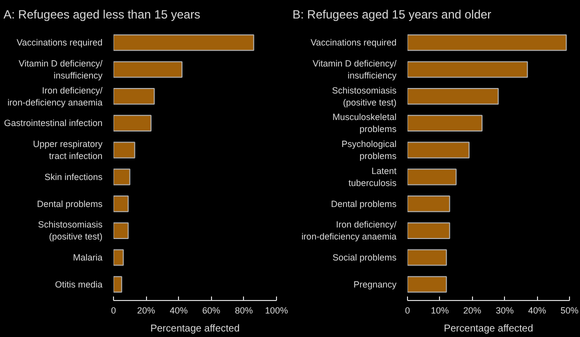  Describe the element at coordinates (67, 150) in the screenshot. I see `y-tick-label: Upper respiratory tract infection` at that location.